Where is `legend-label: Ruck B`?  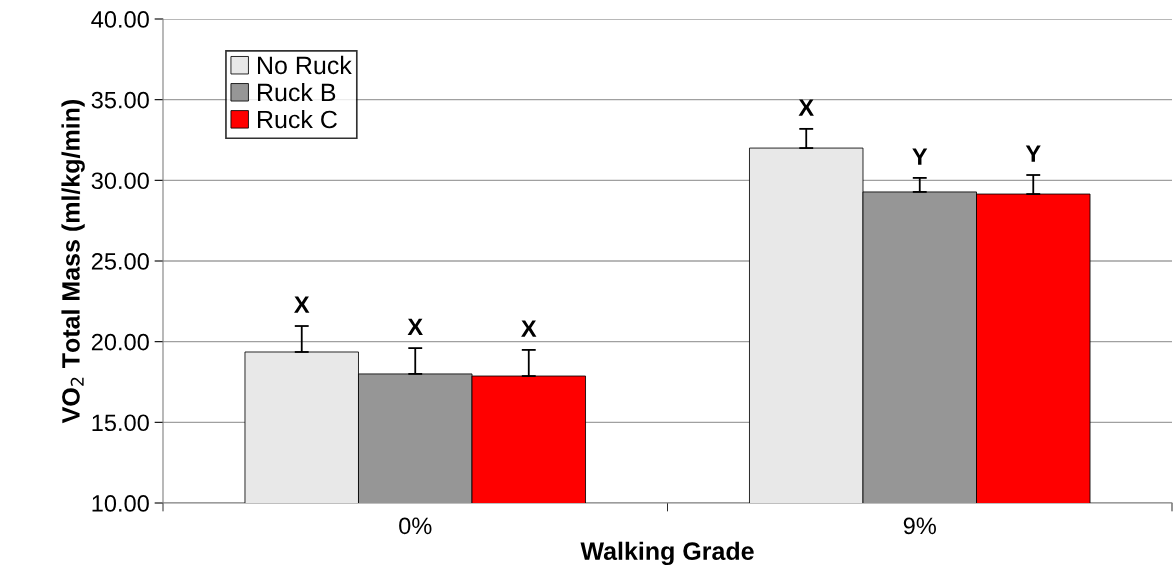 legend-label: Ruck B is located at coordinates (297, 92).